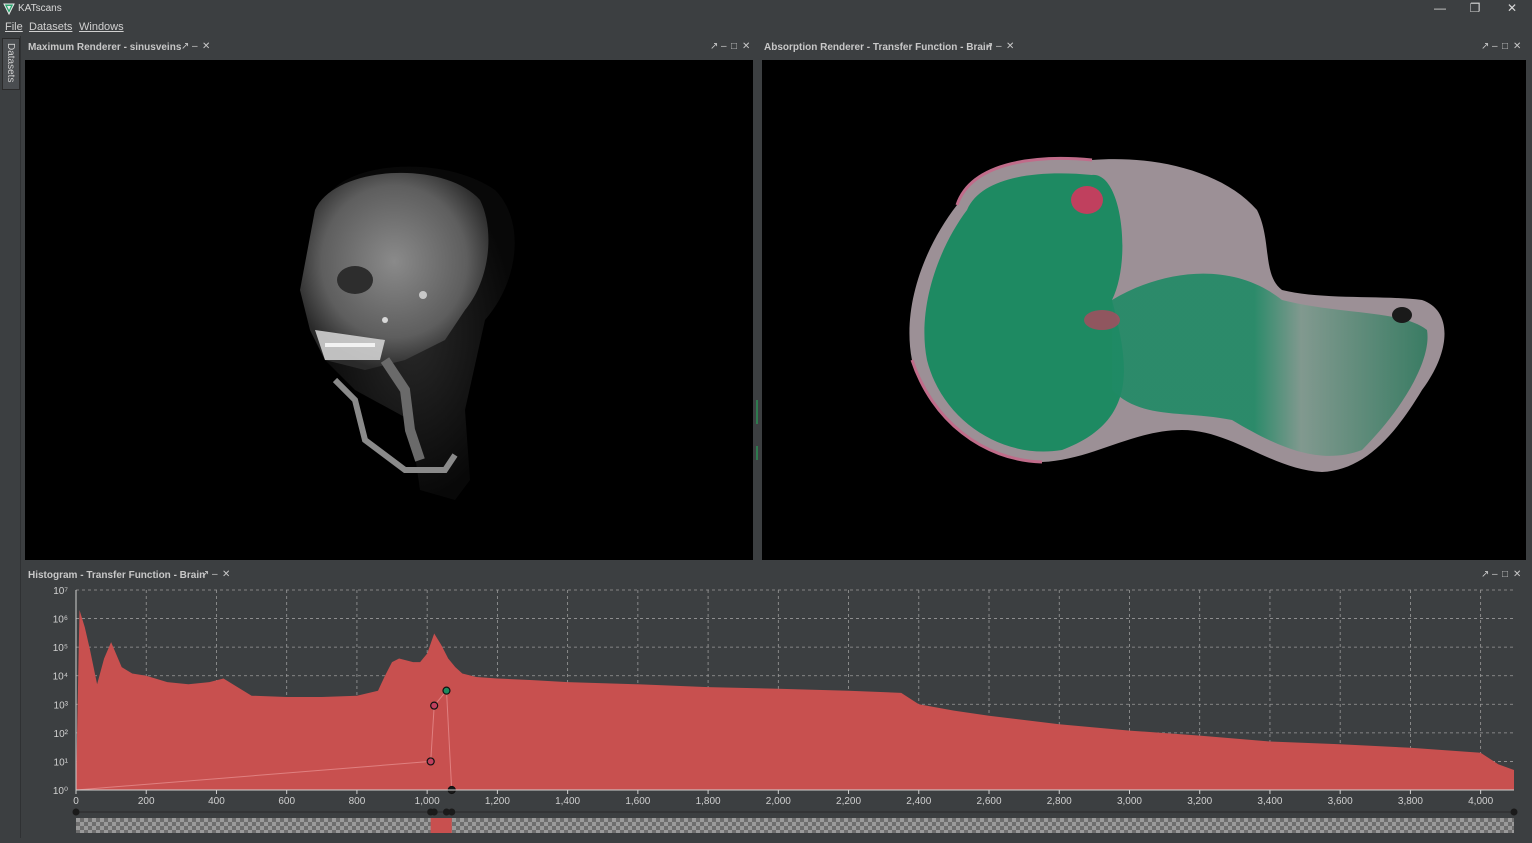 This screenshot has width=1532, height=843. Describe the element at coordinates (1485, 574) in the screenshot. I see `histogram-detach-right-icon: ↗` at that location.